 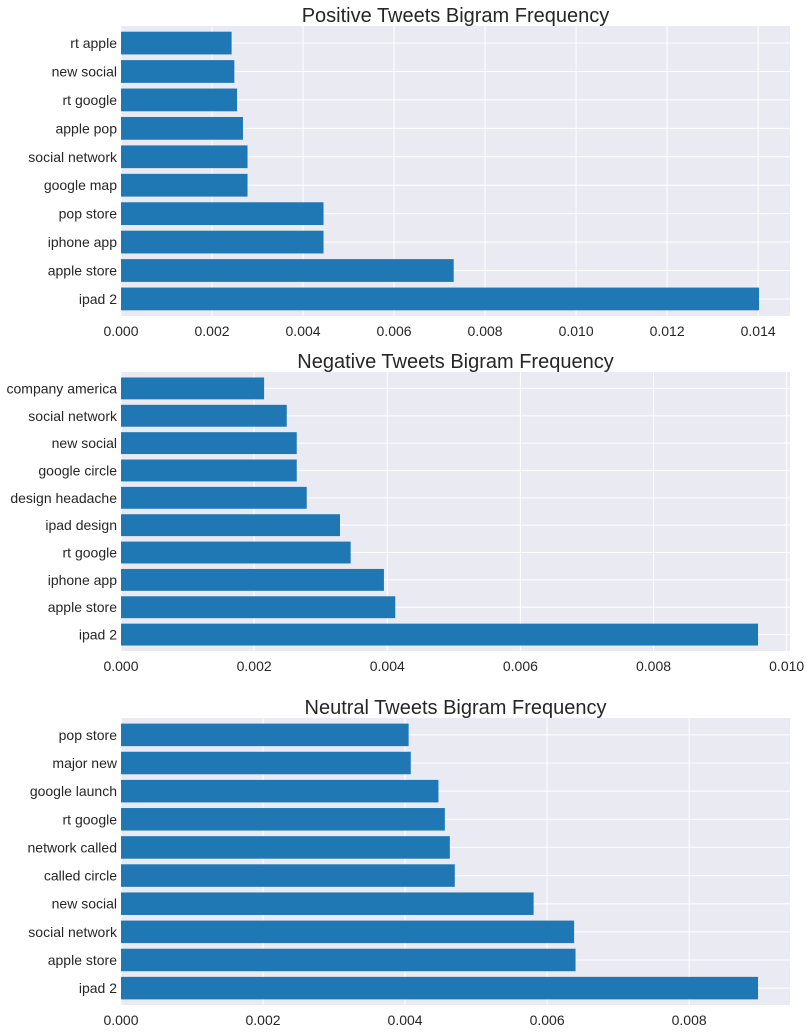 I want to click on chart-title: Negative Tweets Bigram Frequency, so click(x=455, y=362).